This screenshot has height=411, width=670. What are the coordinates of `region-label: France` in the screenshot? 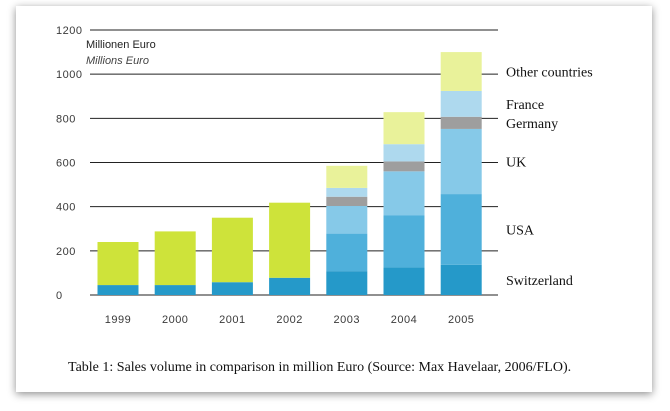 It's located at (525, 105).